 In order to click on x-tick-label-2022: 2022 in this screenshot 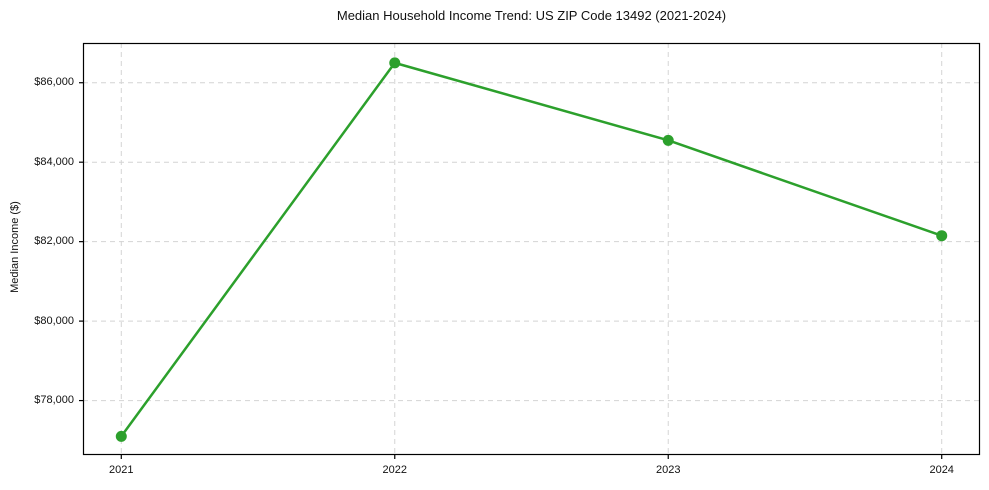, I will do `click(394, 470)`.